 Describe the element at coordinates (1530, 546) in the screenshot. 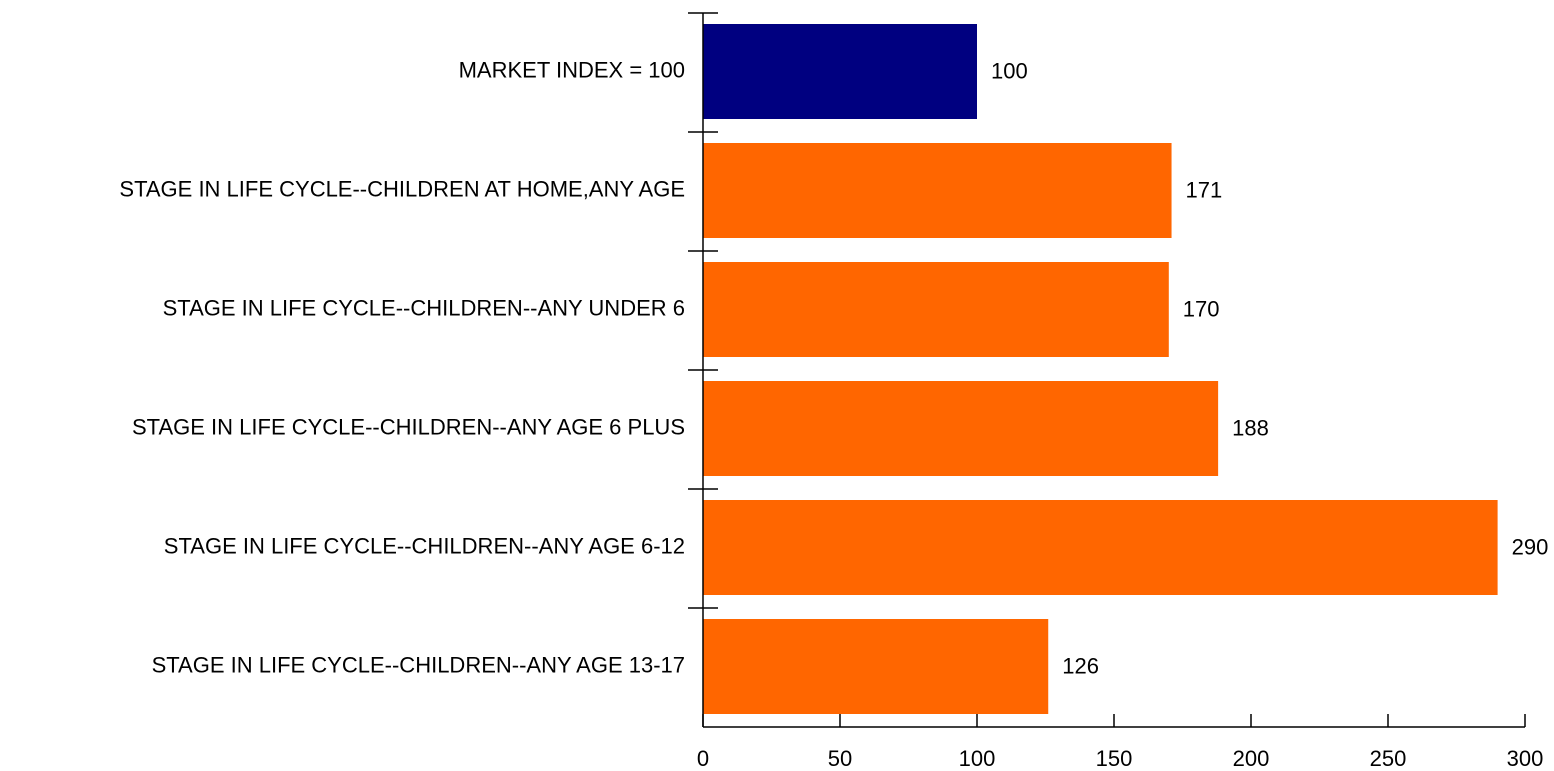

I see `value-label-4: 290` at that location.